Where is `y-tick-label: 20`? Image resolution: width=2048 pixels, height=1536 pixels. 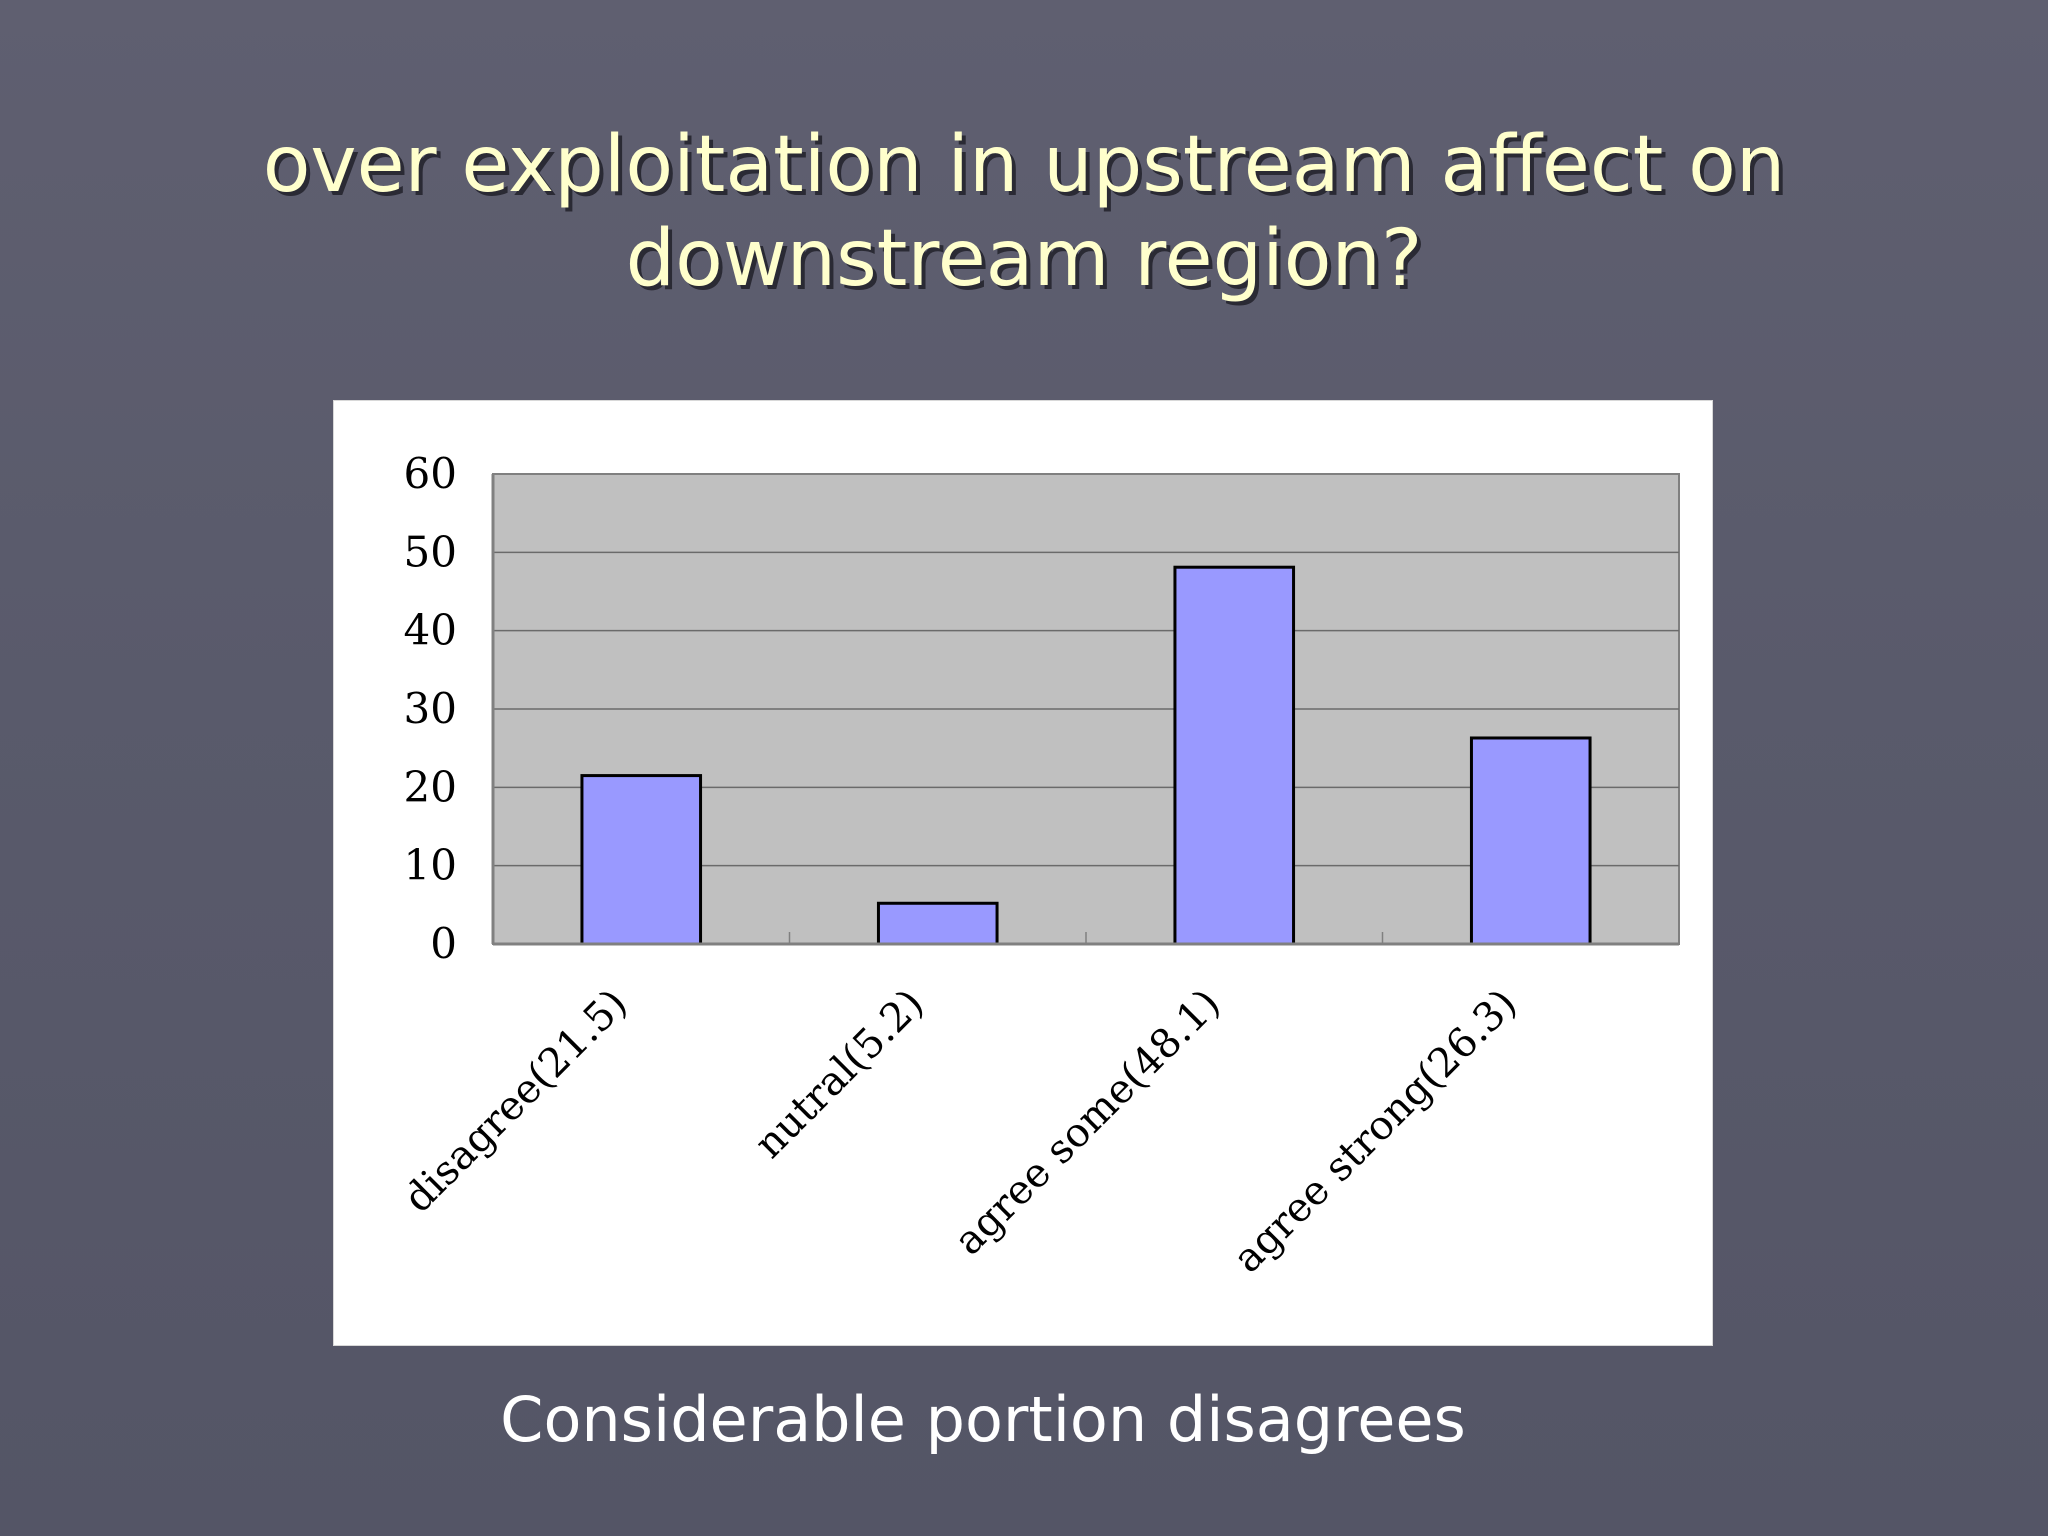
y-tick-label: 20 is located at coordinates (430, 786).